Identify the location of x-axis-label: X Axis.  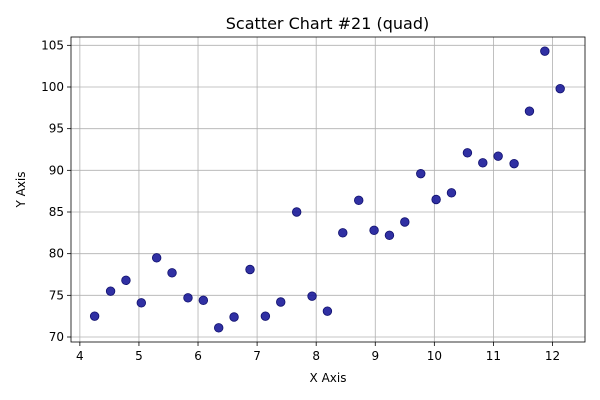
(328, 378).